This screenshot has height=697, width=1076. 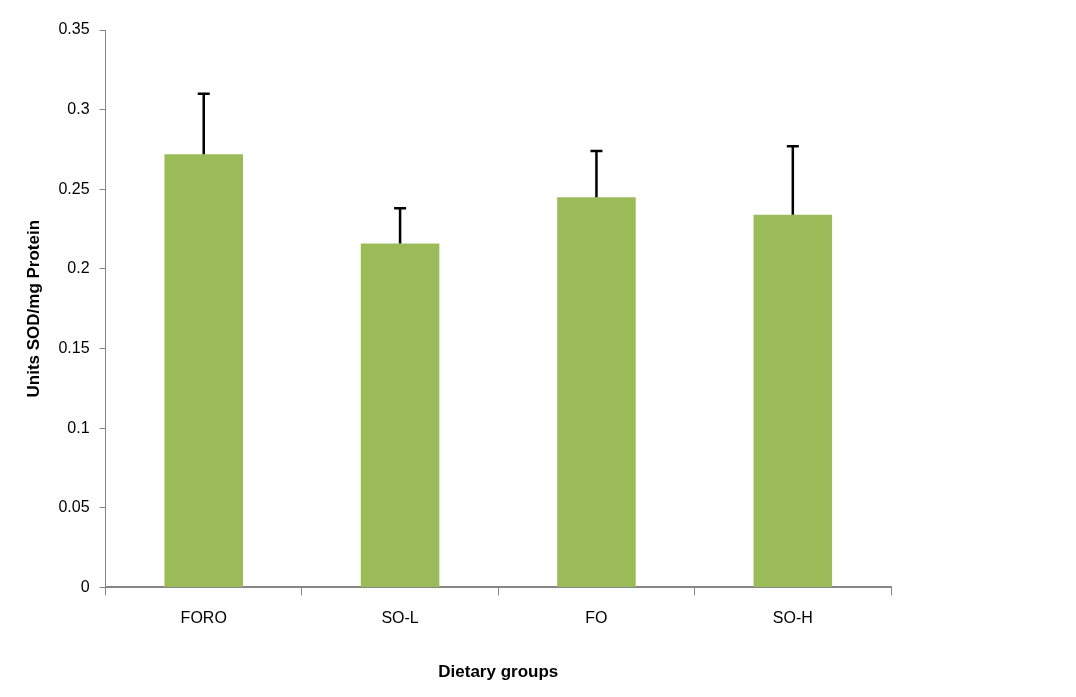 What do you see at coordinates (78, 268) in the screenshot?
I see `y-tick-label: 0.2` at bounding box center [78, 268].